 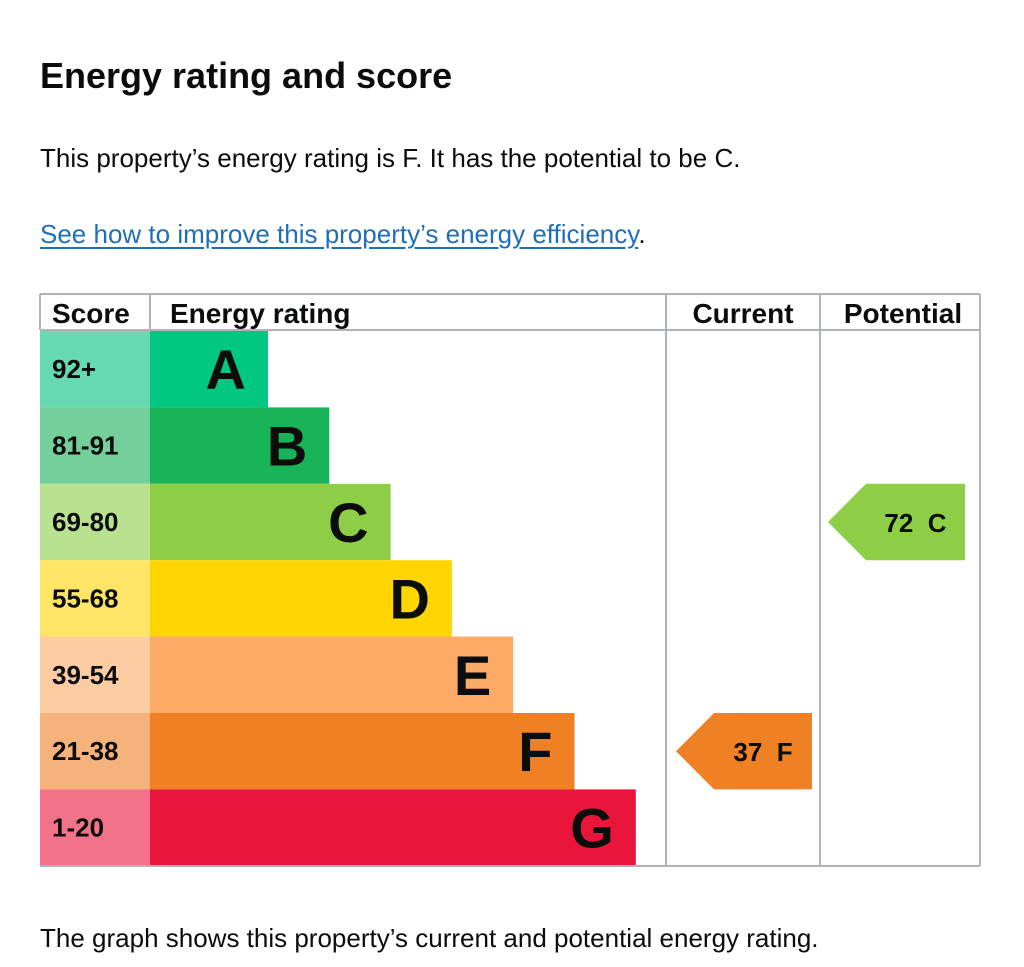 I want to click on band-letter-f: F, so click(x=535, y=751).